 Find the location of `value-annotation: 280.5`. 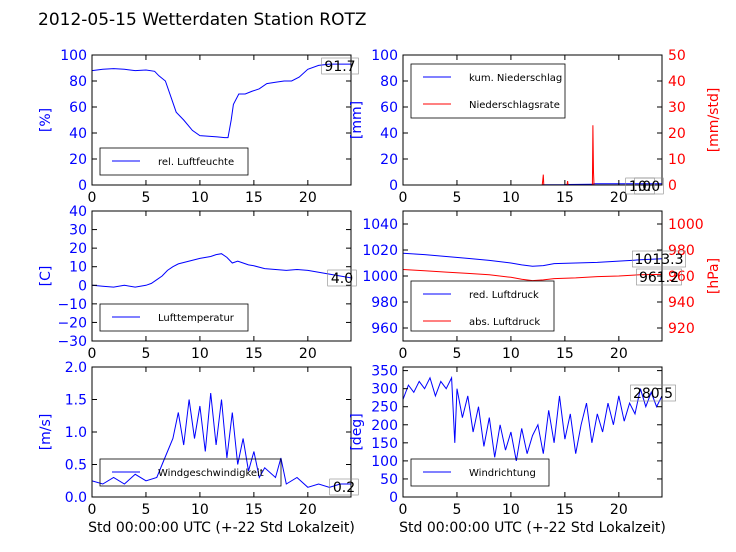

value-annotation: 280.5 is located at coordinates (653, 394).